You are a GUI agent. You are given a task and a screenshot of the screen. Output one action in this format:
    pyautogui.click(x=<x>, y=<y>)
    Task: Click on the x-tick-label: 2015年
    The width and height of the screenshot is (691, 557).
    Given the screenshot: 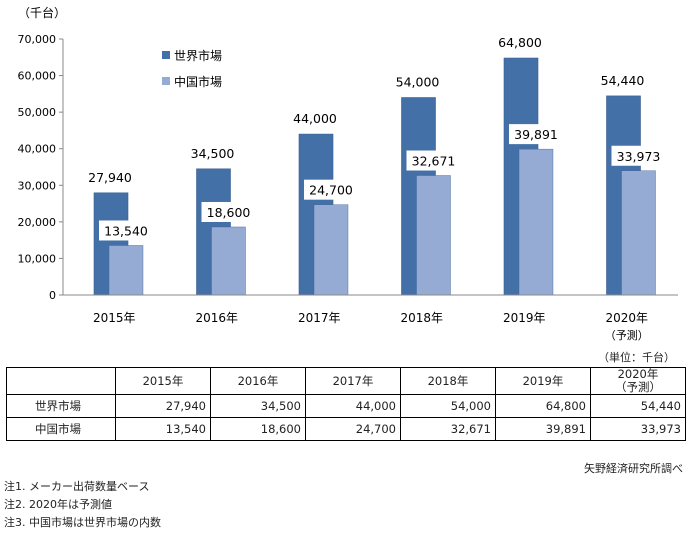 What is the action you would take?
    pyautogui.click(x=114, y=318)
    